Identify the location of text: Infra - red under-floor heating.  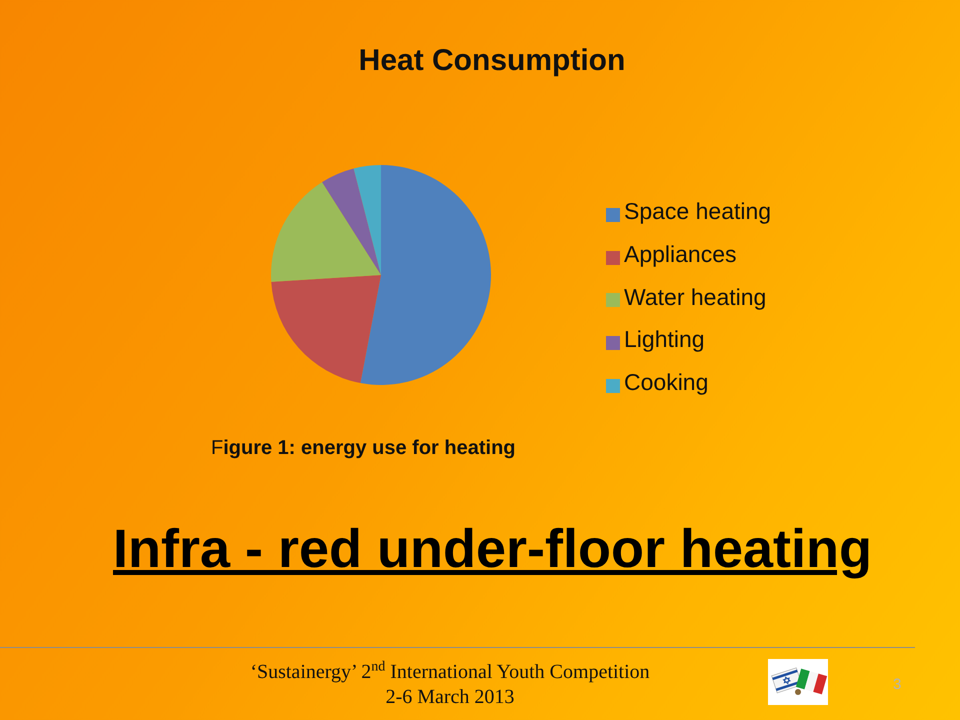
(492, 549).